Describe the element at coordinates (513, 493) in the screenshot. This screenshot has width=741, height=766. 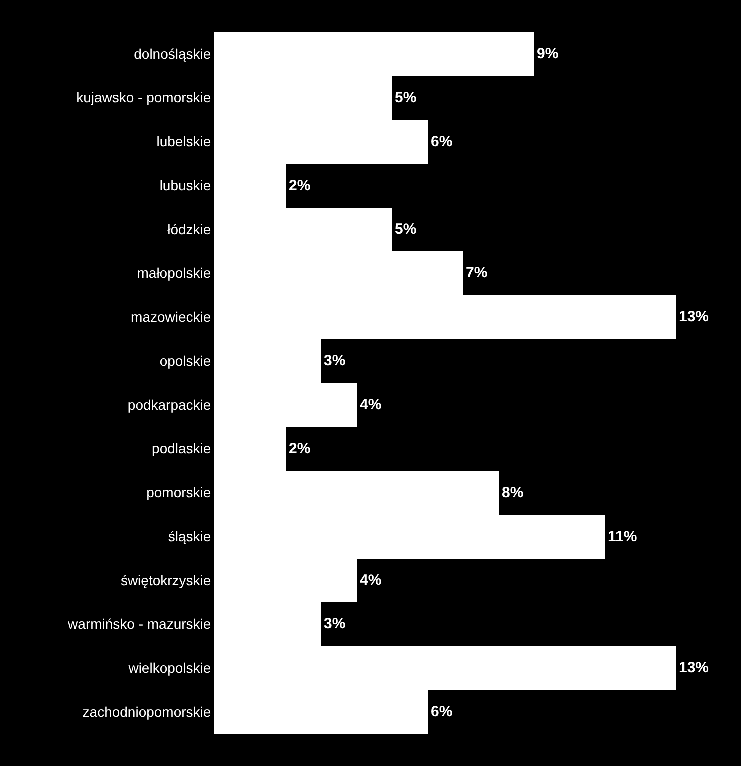
I see `data-label: 8%` at that location.